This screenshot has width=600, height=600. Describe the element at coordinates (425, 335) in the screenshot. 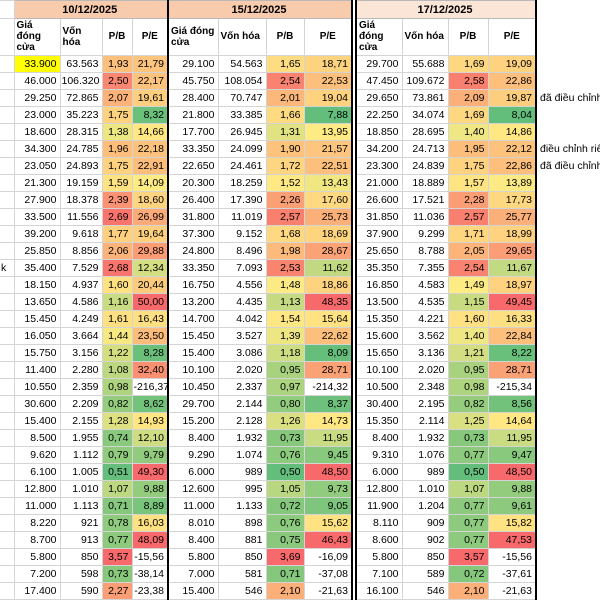

I see `marketcap-cell: 3.562` at that location.